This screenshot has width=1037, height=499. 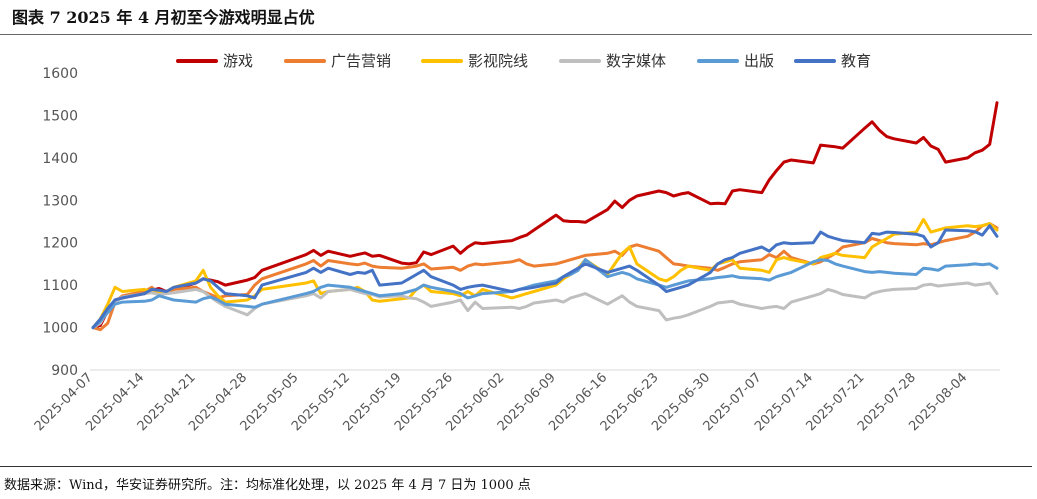 I want to click on legend: 游戏 广告营销 影视院线 数字媒体 出版 教育, so click(x=523, y=61).